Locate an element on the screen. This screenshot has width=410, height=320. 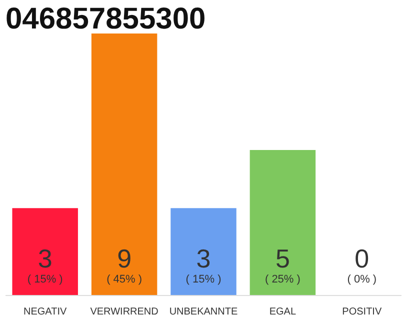
x-tick-label: VERWIRREND is located at coordinates (124, 312).